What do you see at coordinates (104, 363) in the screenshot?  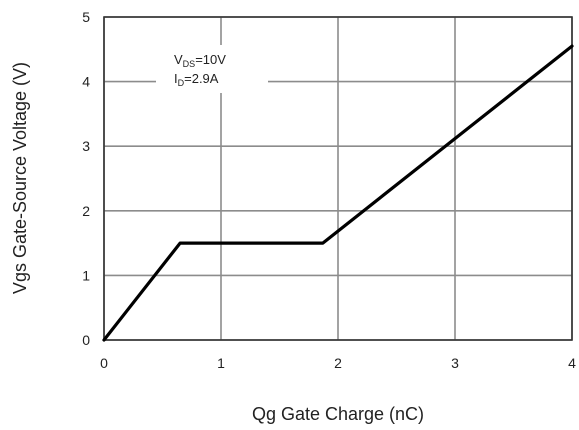 I see `x-tick-label: 0` at bounding box center [104, 363].